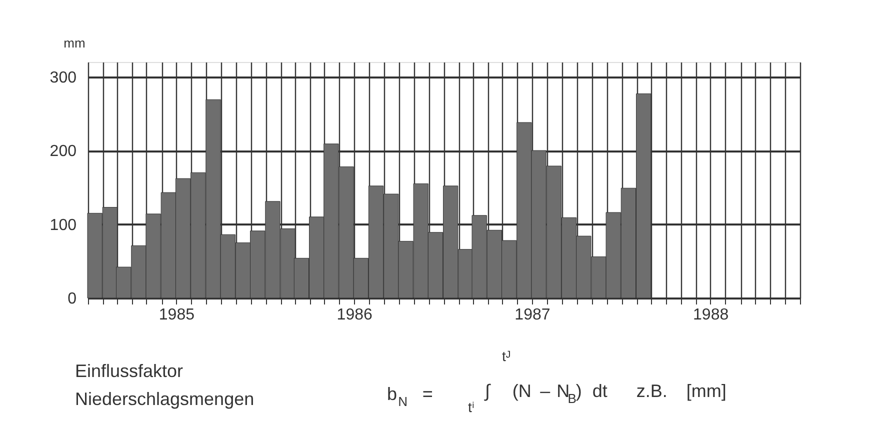  What do you see at coordinates (506, 356) in the screenshot?
I see `text: tᴶ` at bounding box center [506, 356].